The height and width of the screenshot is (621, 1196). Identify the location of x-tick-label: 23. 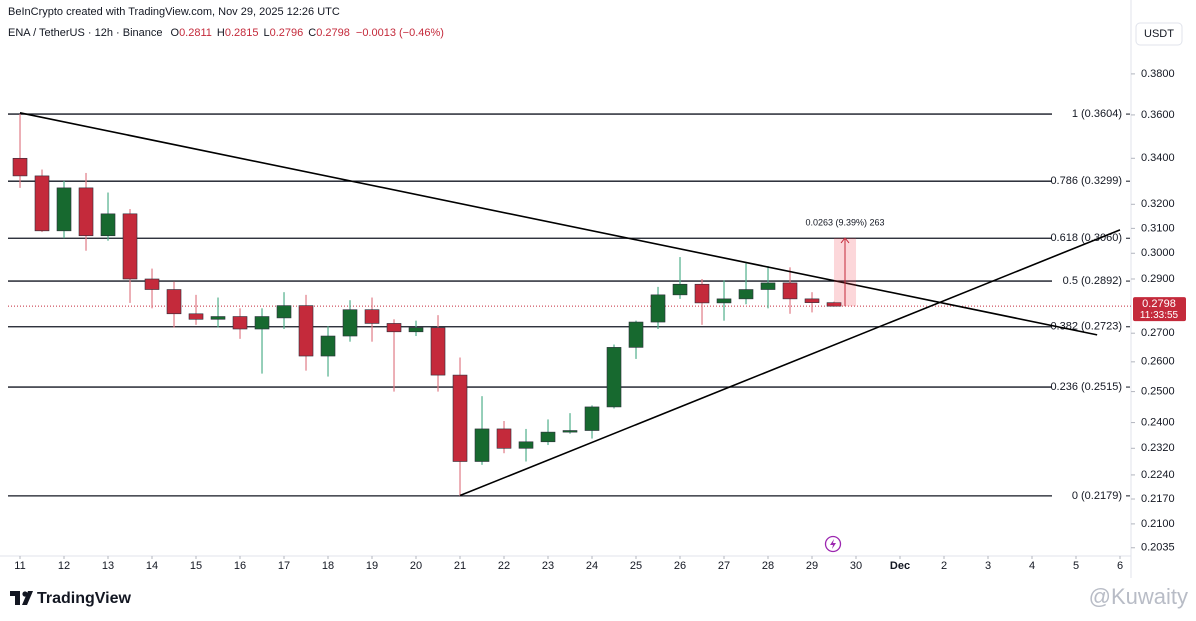
(548, 566).